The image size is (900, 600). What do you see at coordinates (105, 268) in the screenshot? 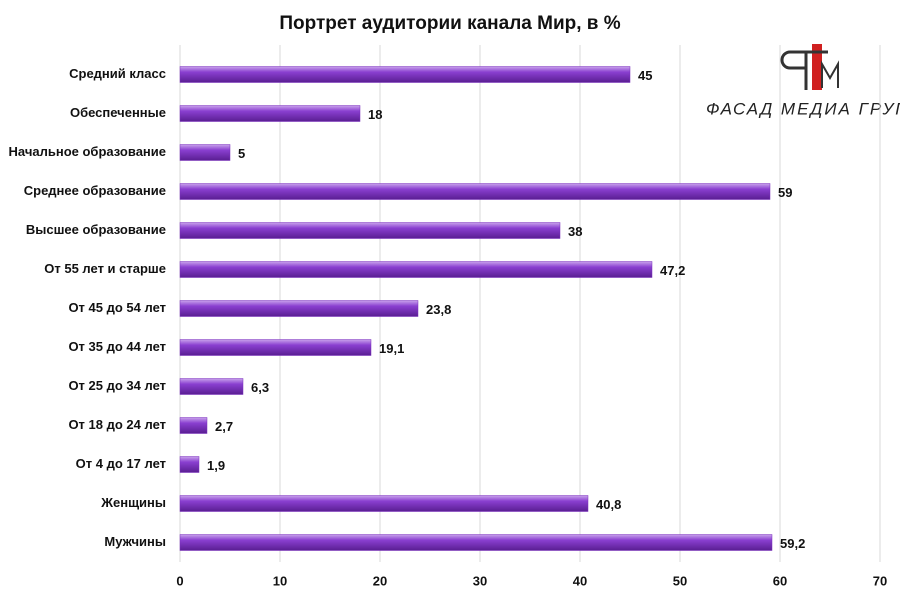
I see `y-tick-label: От 55 лет и старше` at bounding box center [105, 268].